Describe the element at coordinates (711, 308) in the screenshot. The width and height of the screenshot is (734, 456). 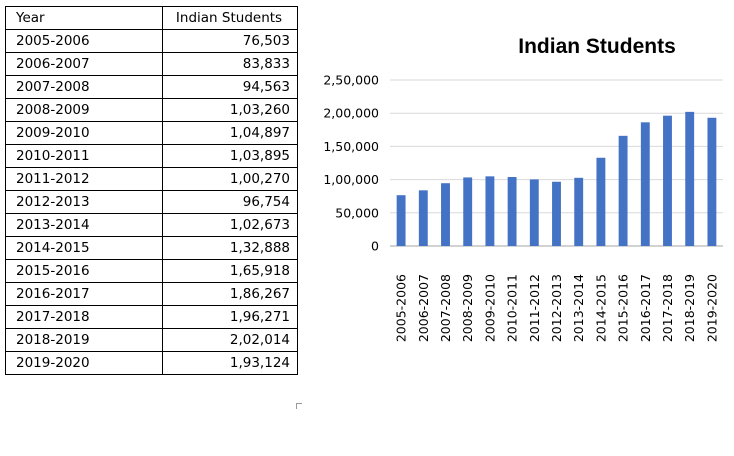
I see `x-tick-label: 2019-2020` at that location.